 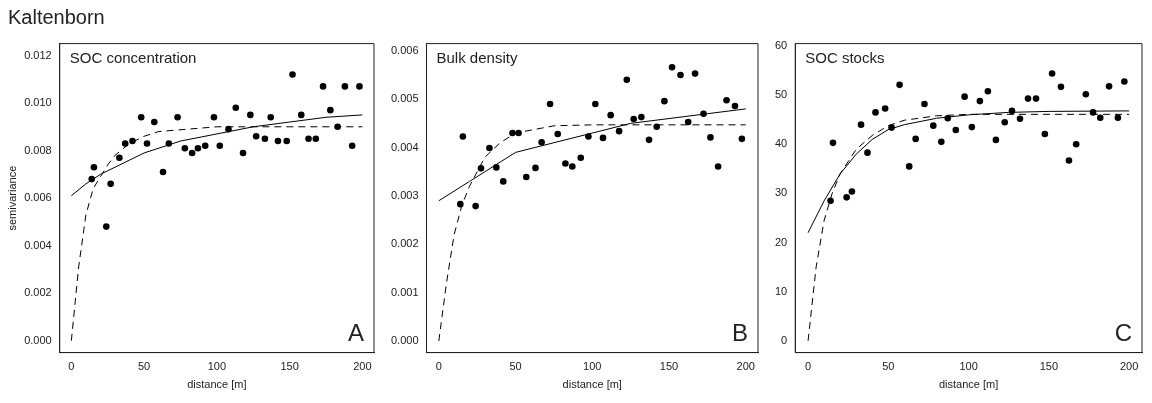 I want to click on y-tick-label: 0.004, so click(x=38, y=244).